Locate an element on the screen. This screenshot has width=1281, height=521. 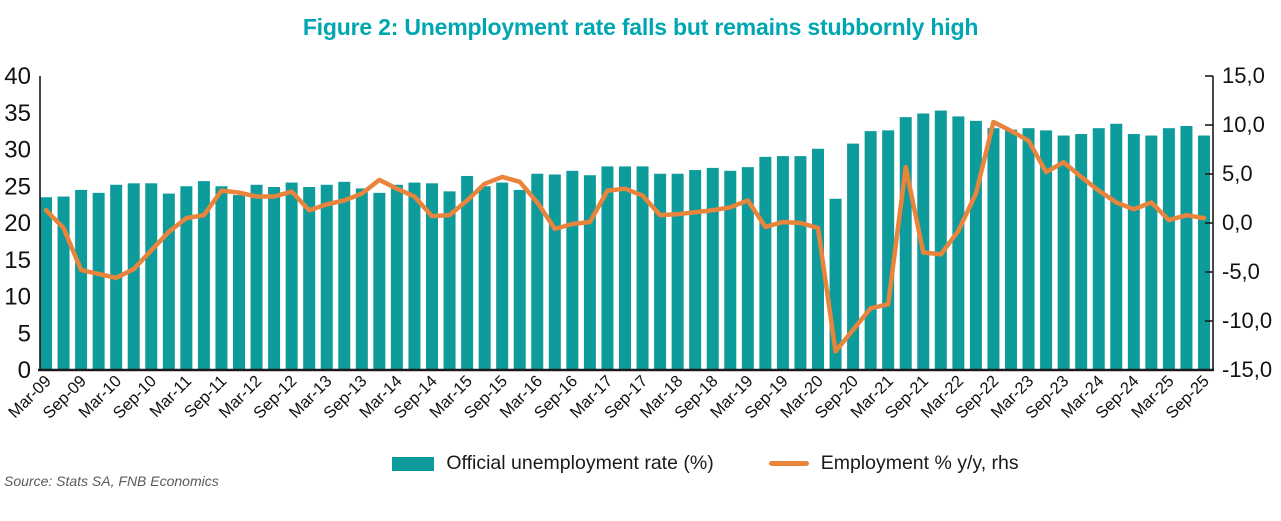
legend-item-employment: Employment % y/y, rhs is located at coordinates (893, 463).